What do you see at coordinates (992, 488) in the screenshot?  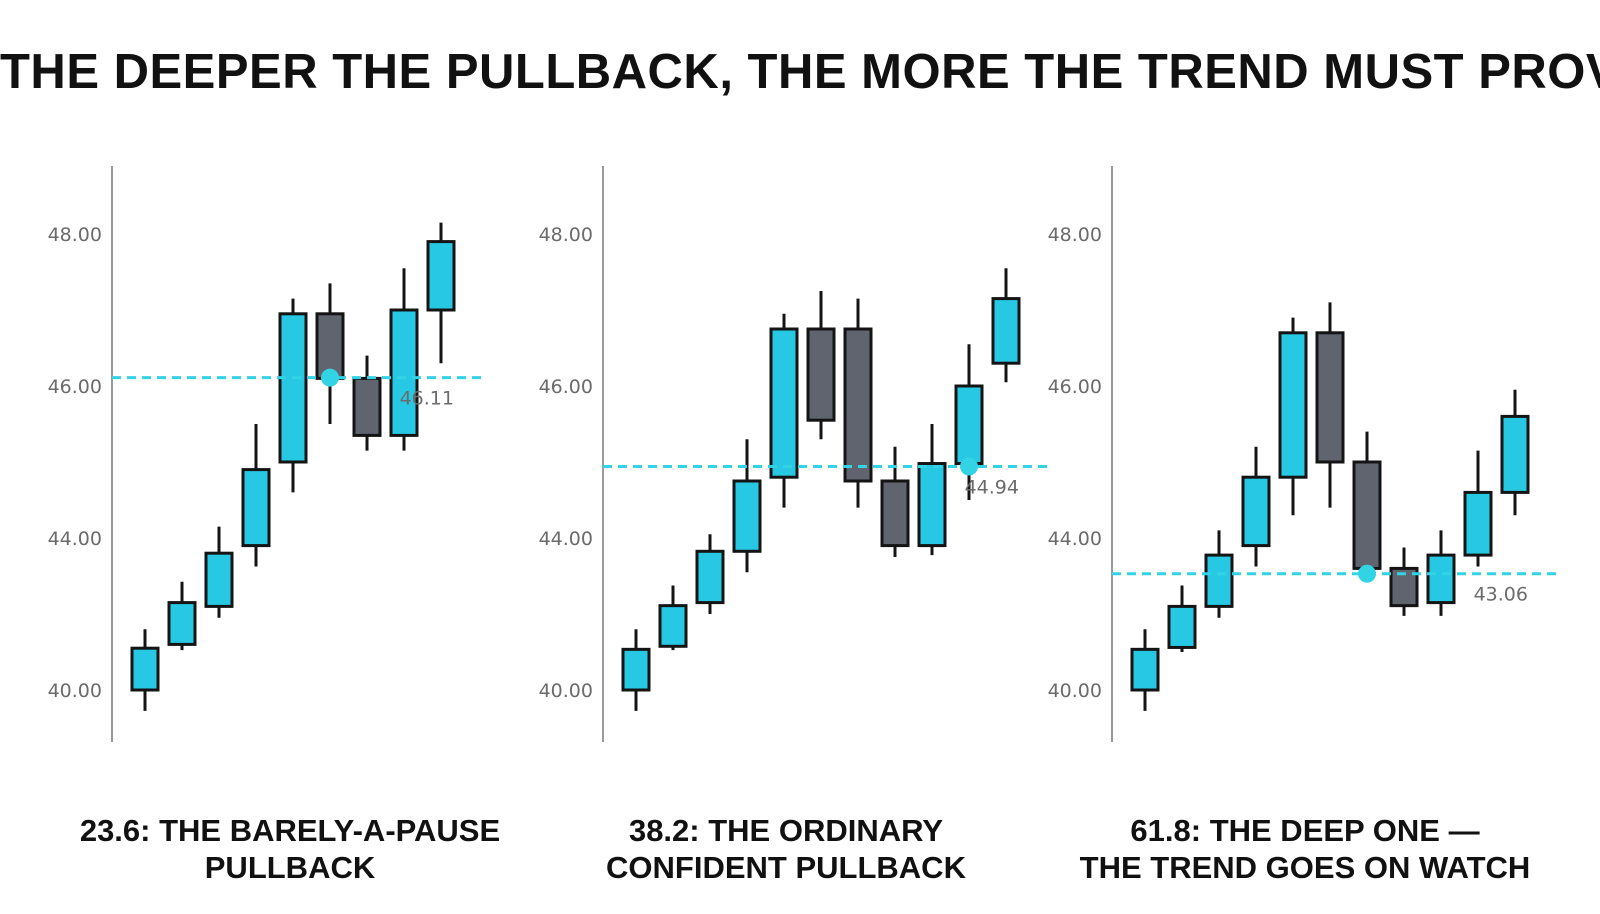 I see `retracement-level-label: 44.94` at bounding box center [992, 488].